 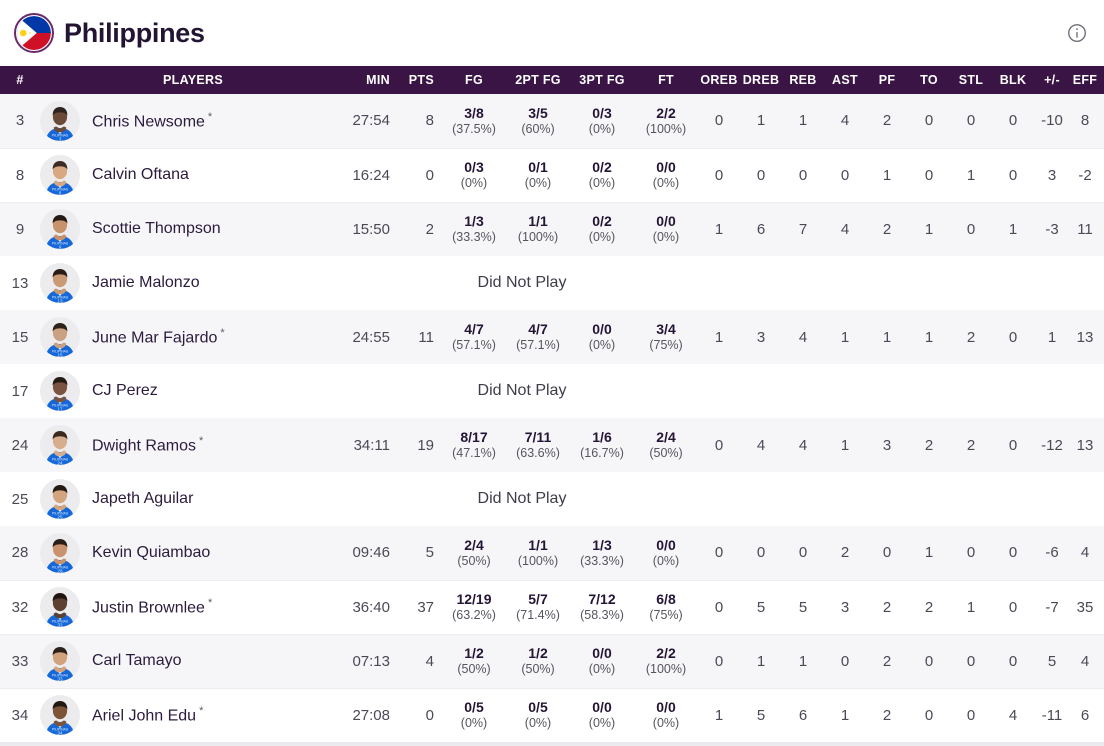 What do you see at coordinates (421, 80) in the screenshot?
I see `column-header-pts: PTS` at bounding box center [421, 80].